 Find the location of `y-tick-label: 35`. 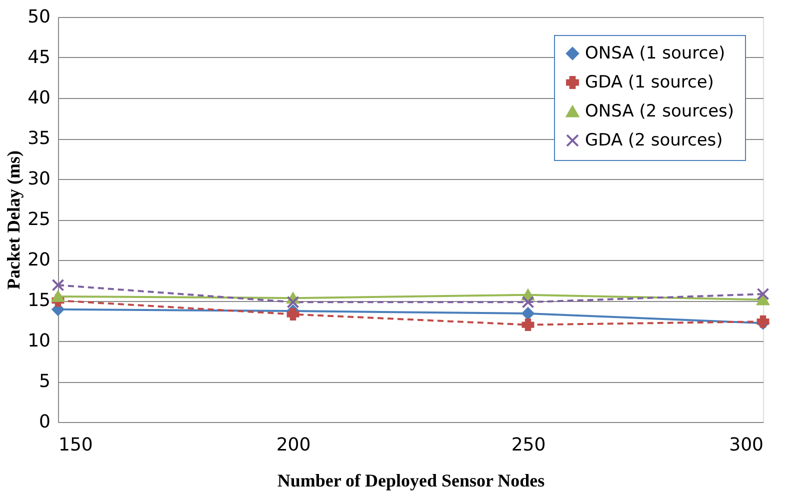

y-tick-label: 35 is located at coordinates (39, 138).